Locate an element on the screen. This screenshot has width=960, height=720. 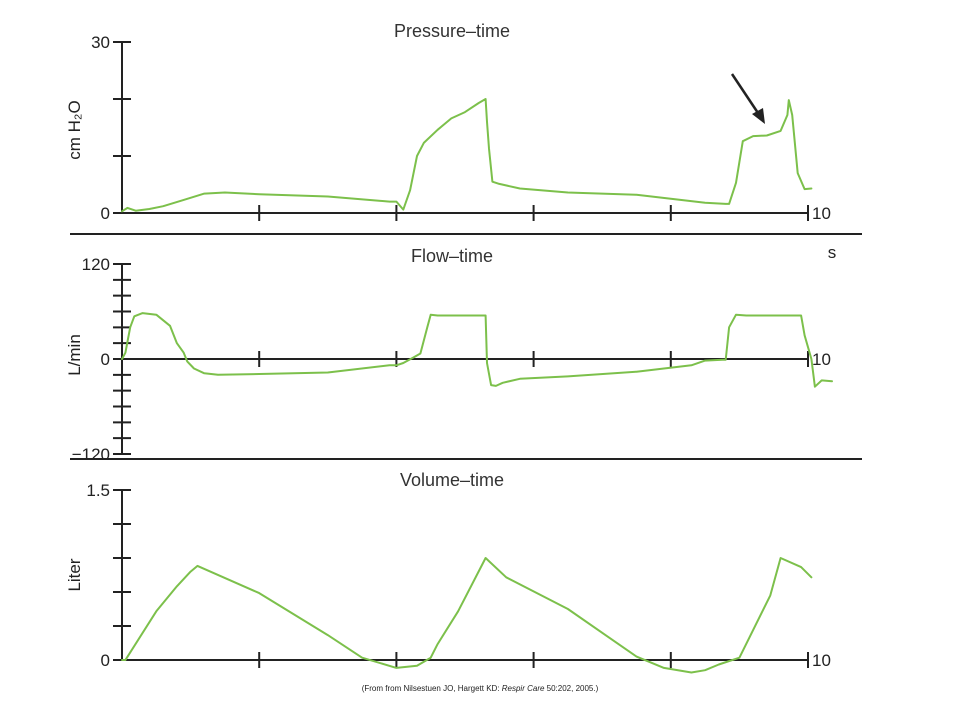
y-axis-label: cm H₂O is located at coordinates (74, 129).